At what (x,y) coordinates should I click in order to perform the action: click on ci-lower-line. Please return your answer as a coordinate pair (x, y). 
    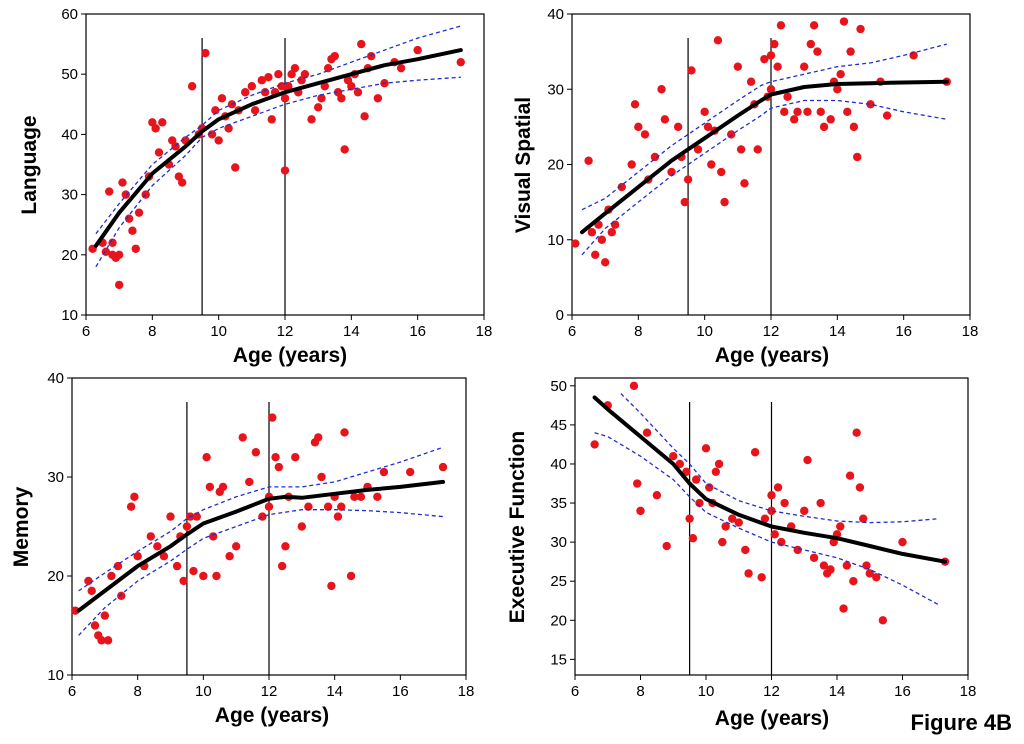
    Looking at the image, I should click on (764, 177).